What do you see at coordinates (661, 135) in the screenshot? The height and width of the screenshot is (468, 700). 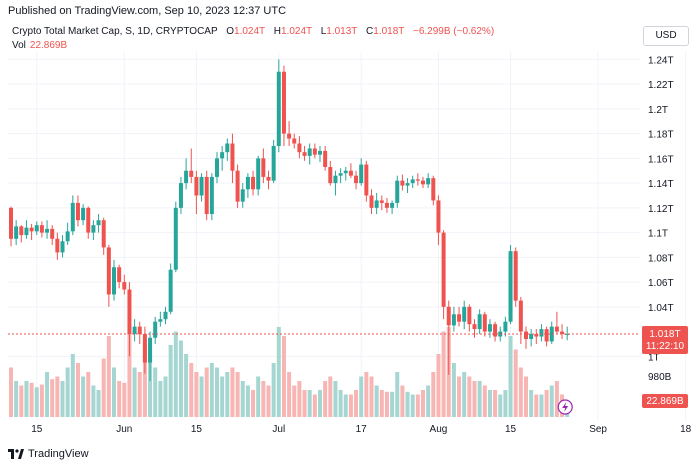 I see `price-tick-label: 1.18T` at bounding box center [661, 135].